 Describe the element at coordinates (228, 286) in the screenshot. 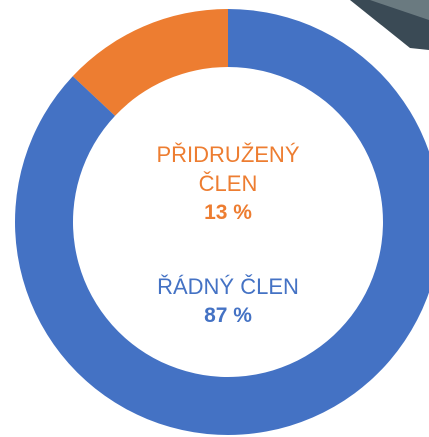

I see `category-label: ŘÁDNÝ ČLEN` at that location.